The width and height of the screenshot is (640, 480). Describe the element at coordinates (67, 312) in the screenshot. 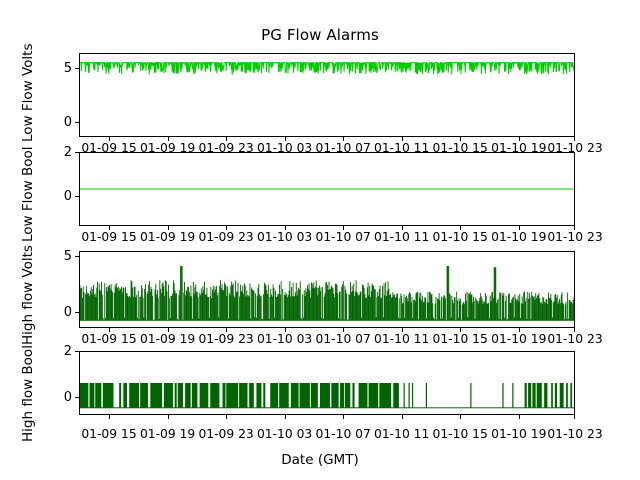

I see `ytick-label-panel-3-0: 0` at that location.